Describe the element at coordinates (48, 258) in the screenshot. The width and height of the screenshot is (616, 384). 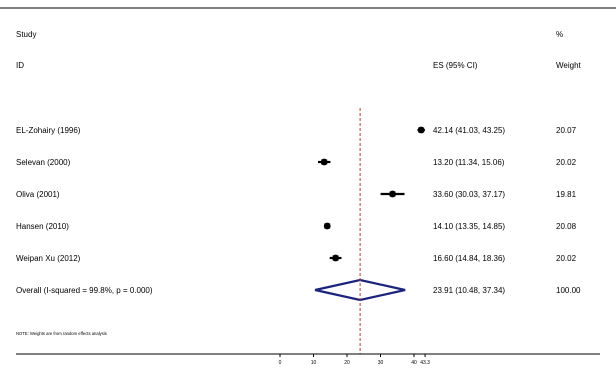
I see `study-label: Weipan Xu (2012)` at that location.